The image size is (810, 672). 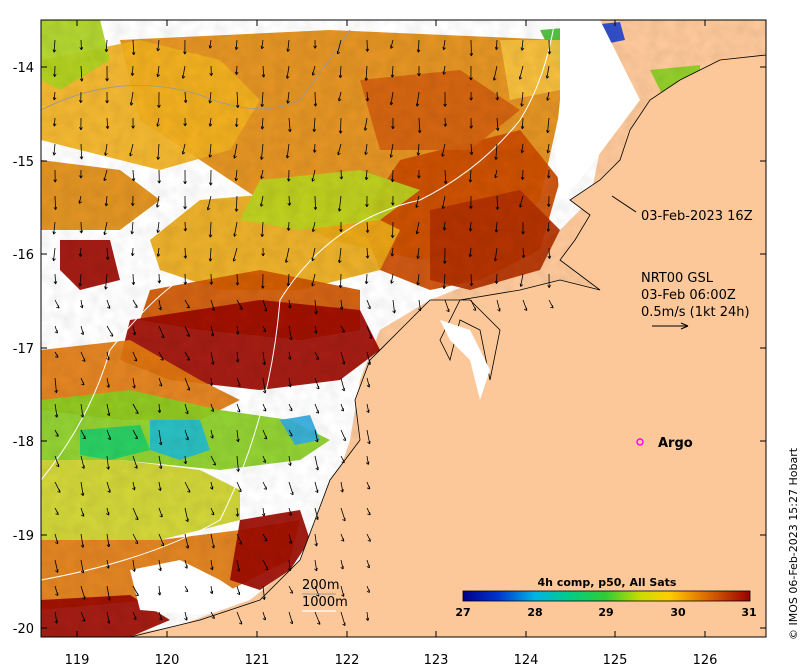 I want to click on isobath-200m, so click(x=196, y=70).